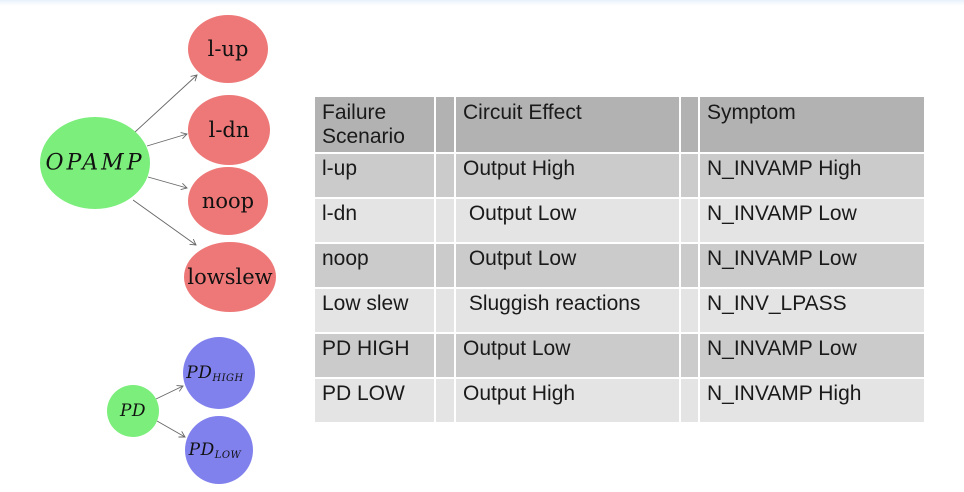 The image size is (964, 492). I want to click on node-label-pd: PD, so click(132, 411).